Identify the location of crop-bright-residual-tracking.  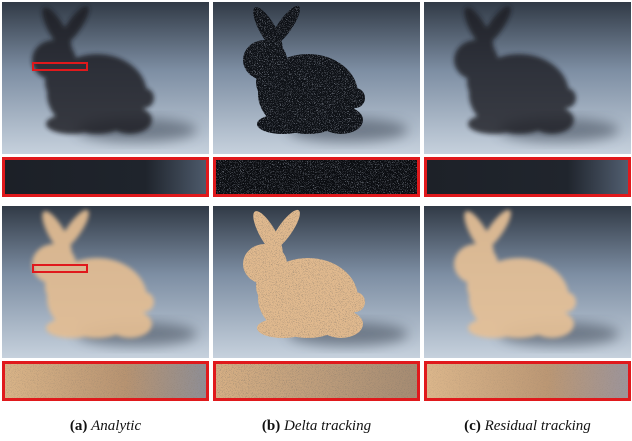
(527, 381).